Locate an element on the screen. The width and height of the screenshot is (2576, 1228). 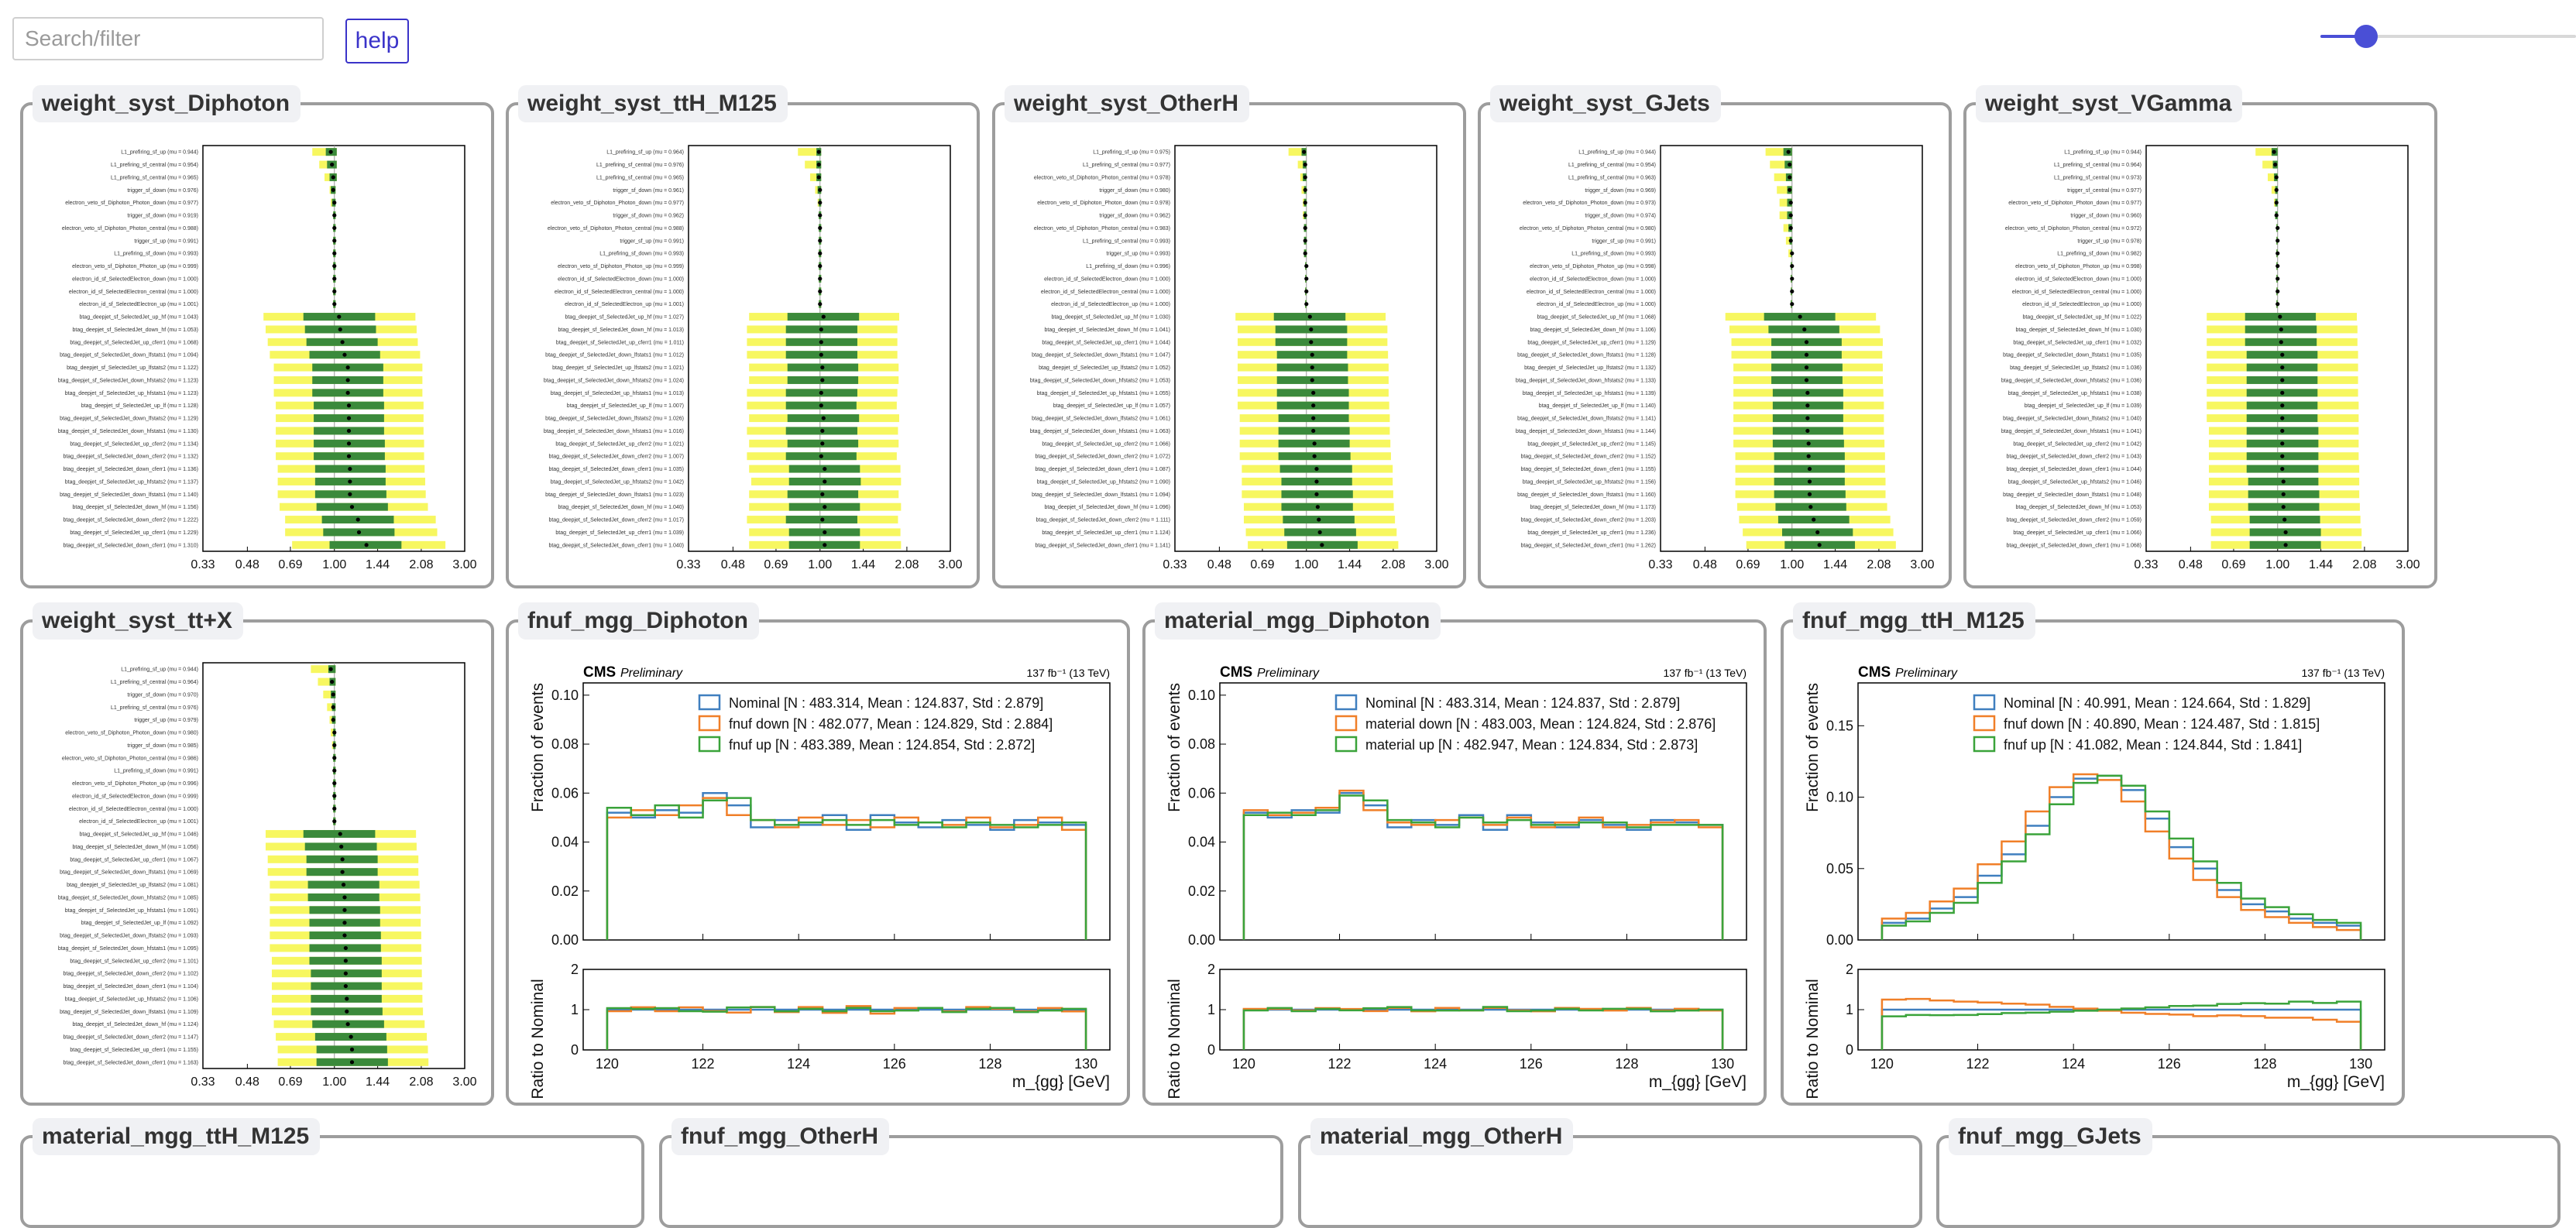
ratio-axis-label: Ratio to Nominal is located at coordinates (538, 1039).